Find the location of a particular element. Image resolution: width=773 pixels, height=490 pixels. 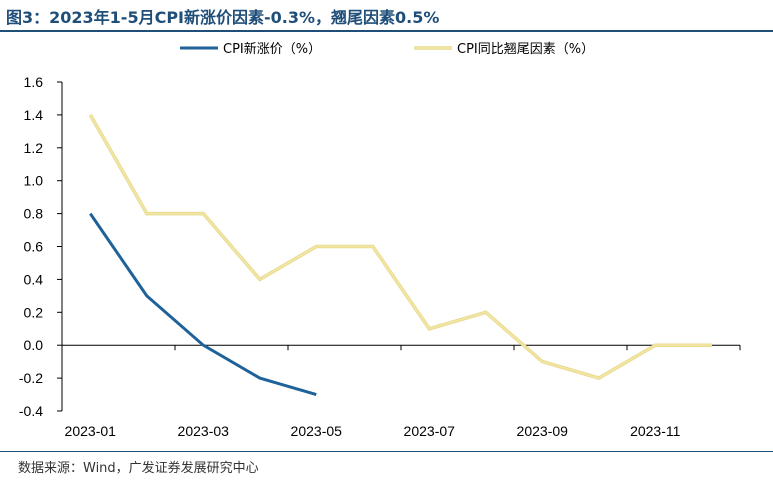

y-tick-label: -0.4 is located at coordinates (31, 411).